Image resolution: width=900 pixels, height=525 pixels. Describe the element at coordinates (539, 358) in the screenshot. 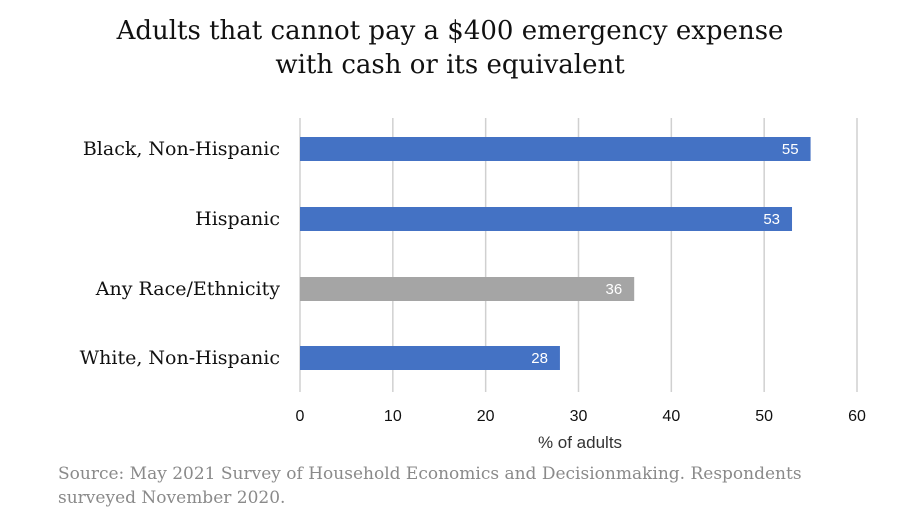

I see `data-label: 28` at that location.